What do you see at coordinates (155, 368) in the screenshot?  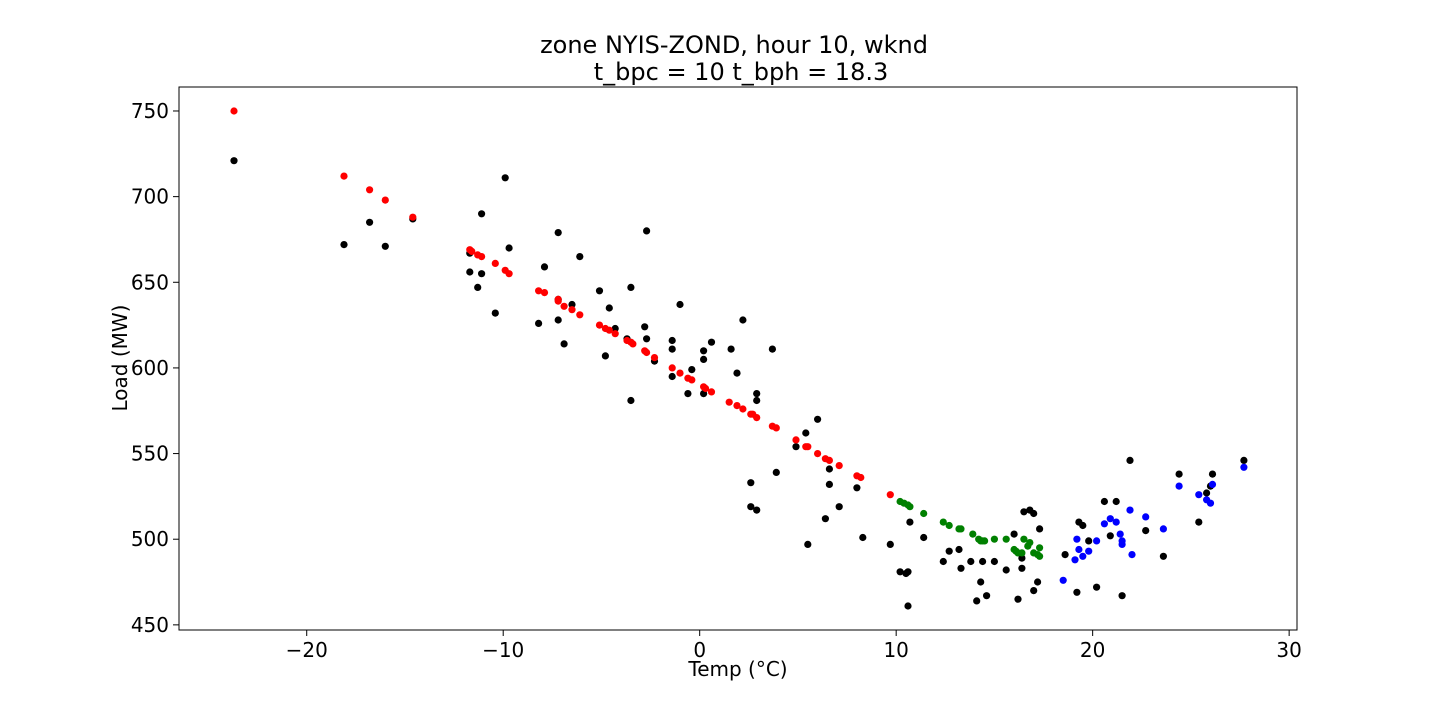 I see `y-axis-ticks: 450 500 550 600 650 700 750` at bounding box center [155, 368].